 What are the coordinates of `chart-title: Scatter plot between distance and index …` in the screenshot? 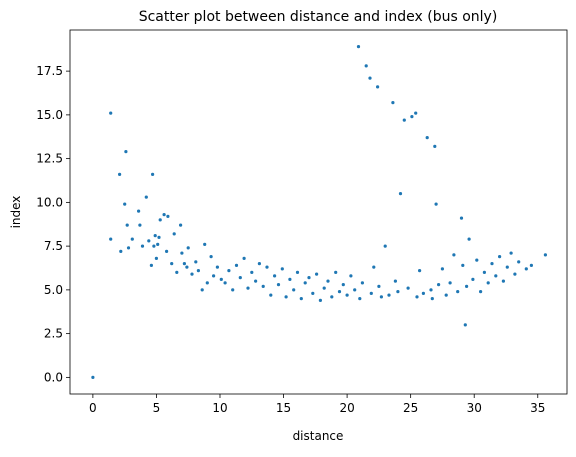 It's located at (318, 17).